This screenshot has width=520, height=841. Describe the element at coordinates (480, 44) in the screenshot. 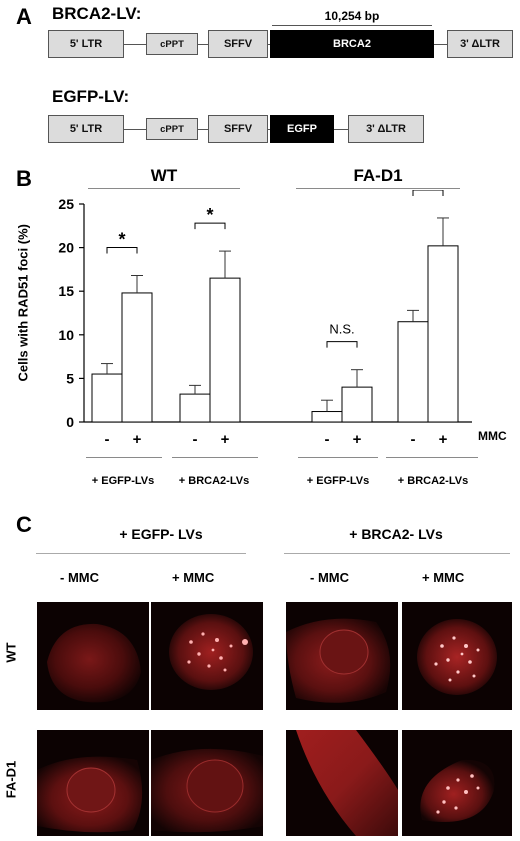

I see `brca2-3ltr-box: 3' ΔLTR` at that location.